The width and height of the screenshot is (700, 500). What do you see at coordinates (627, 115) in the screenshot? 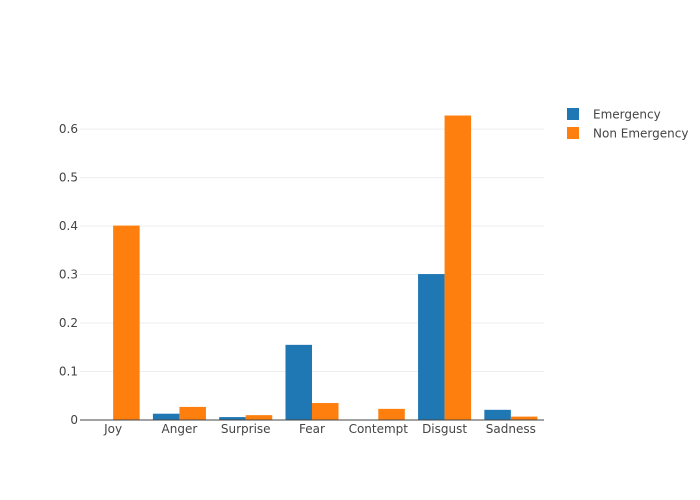
I see `legend-label: Emergency` at bounding box center [627, 115].